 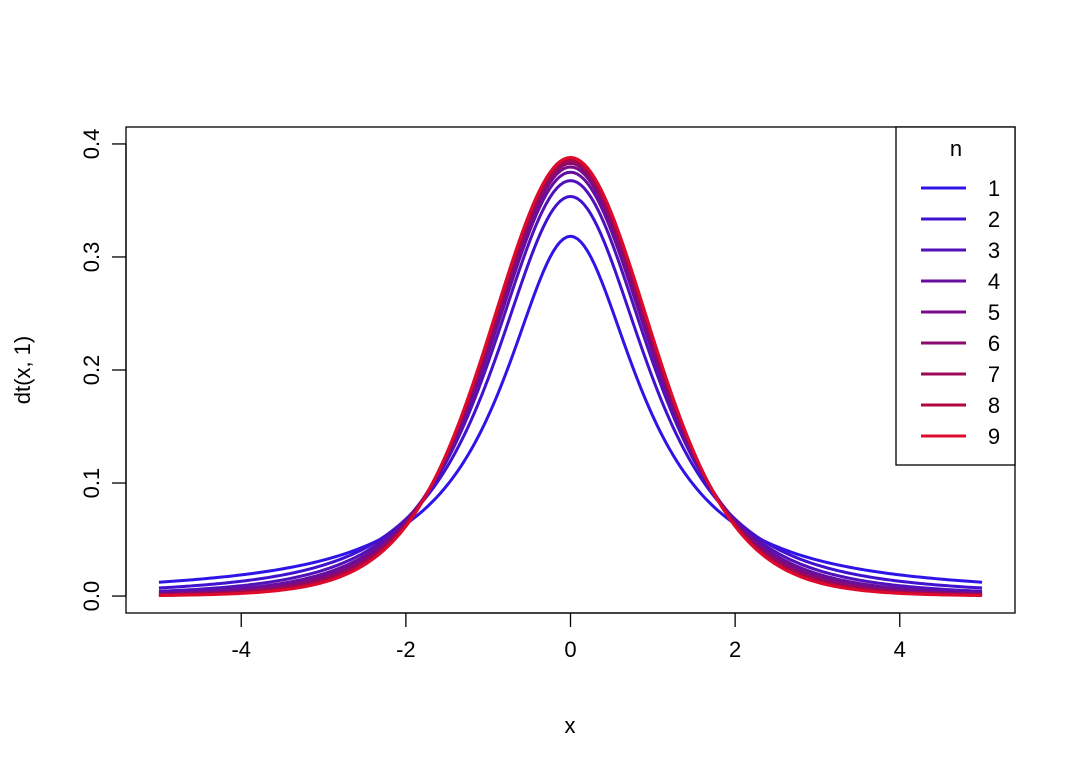 I want to click on x-tick-label: 2, so click(x=735, y=649).